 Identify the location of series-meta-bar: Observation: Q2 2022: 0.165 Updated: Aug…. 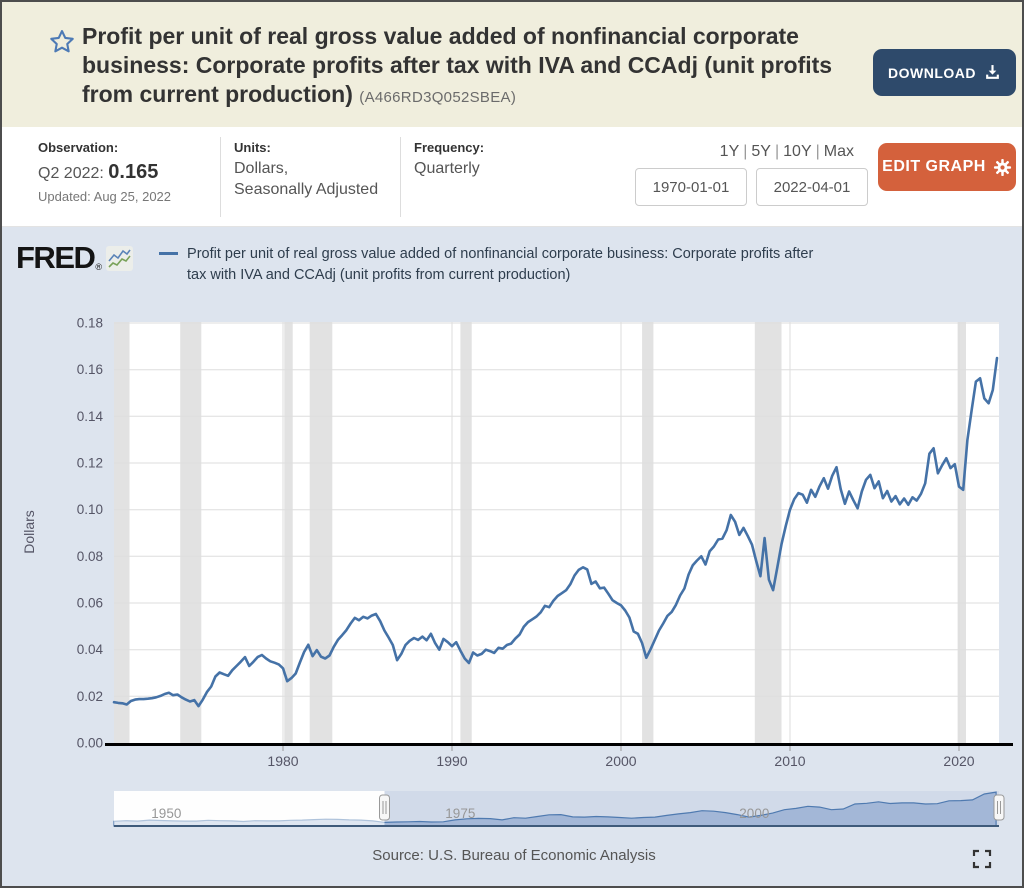
(512, 177).